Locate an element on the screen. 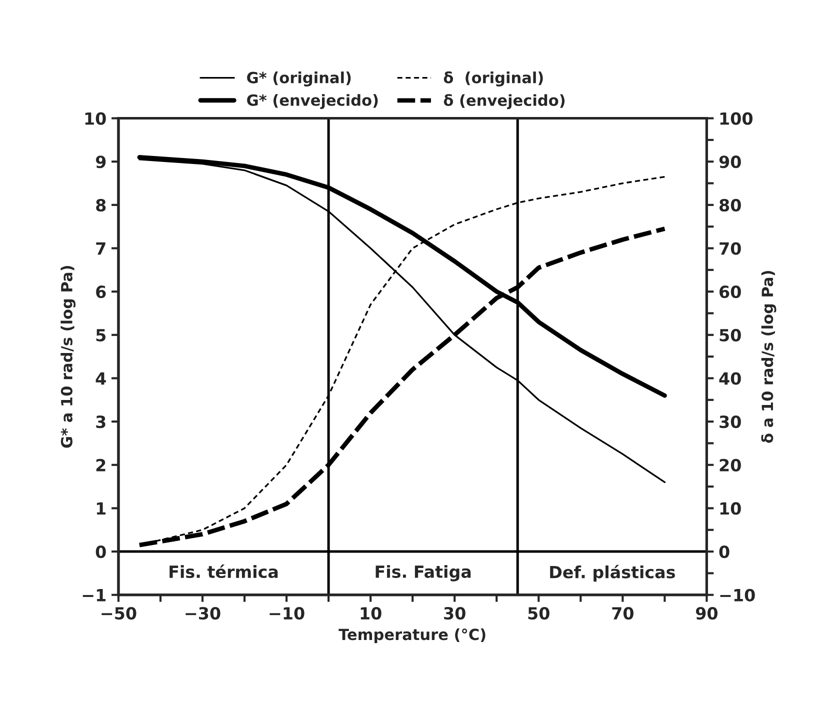 The height and width of the screenshot is (704, 817). y-tick-label: 2 is located at coordinates (101, 465).